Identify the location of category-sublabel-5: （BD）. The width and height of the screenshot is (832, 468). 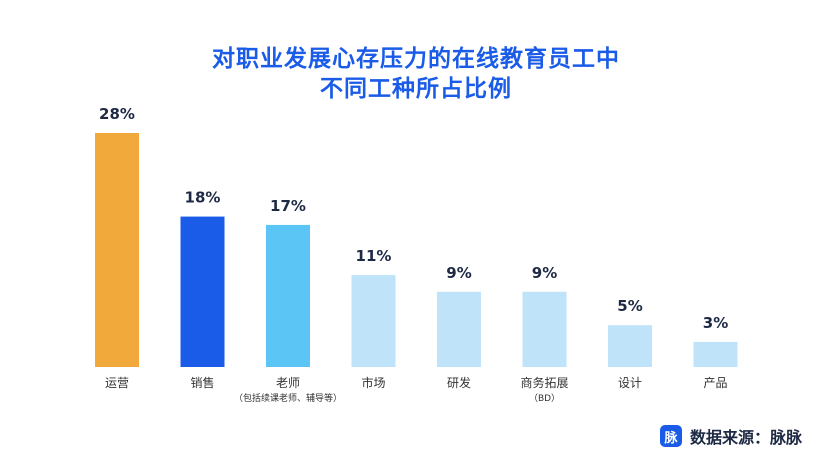
(544, 398).